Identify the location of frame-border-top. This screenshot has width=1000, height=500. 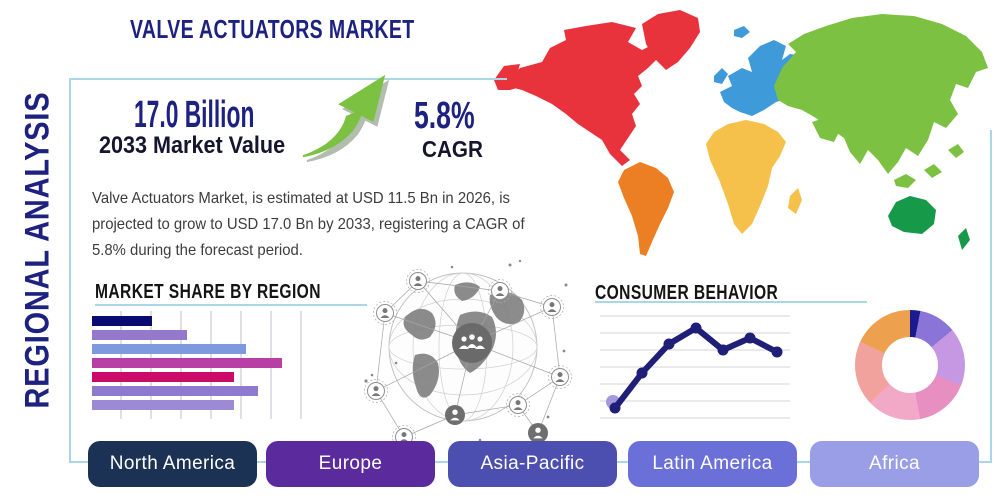
(288, 79).